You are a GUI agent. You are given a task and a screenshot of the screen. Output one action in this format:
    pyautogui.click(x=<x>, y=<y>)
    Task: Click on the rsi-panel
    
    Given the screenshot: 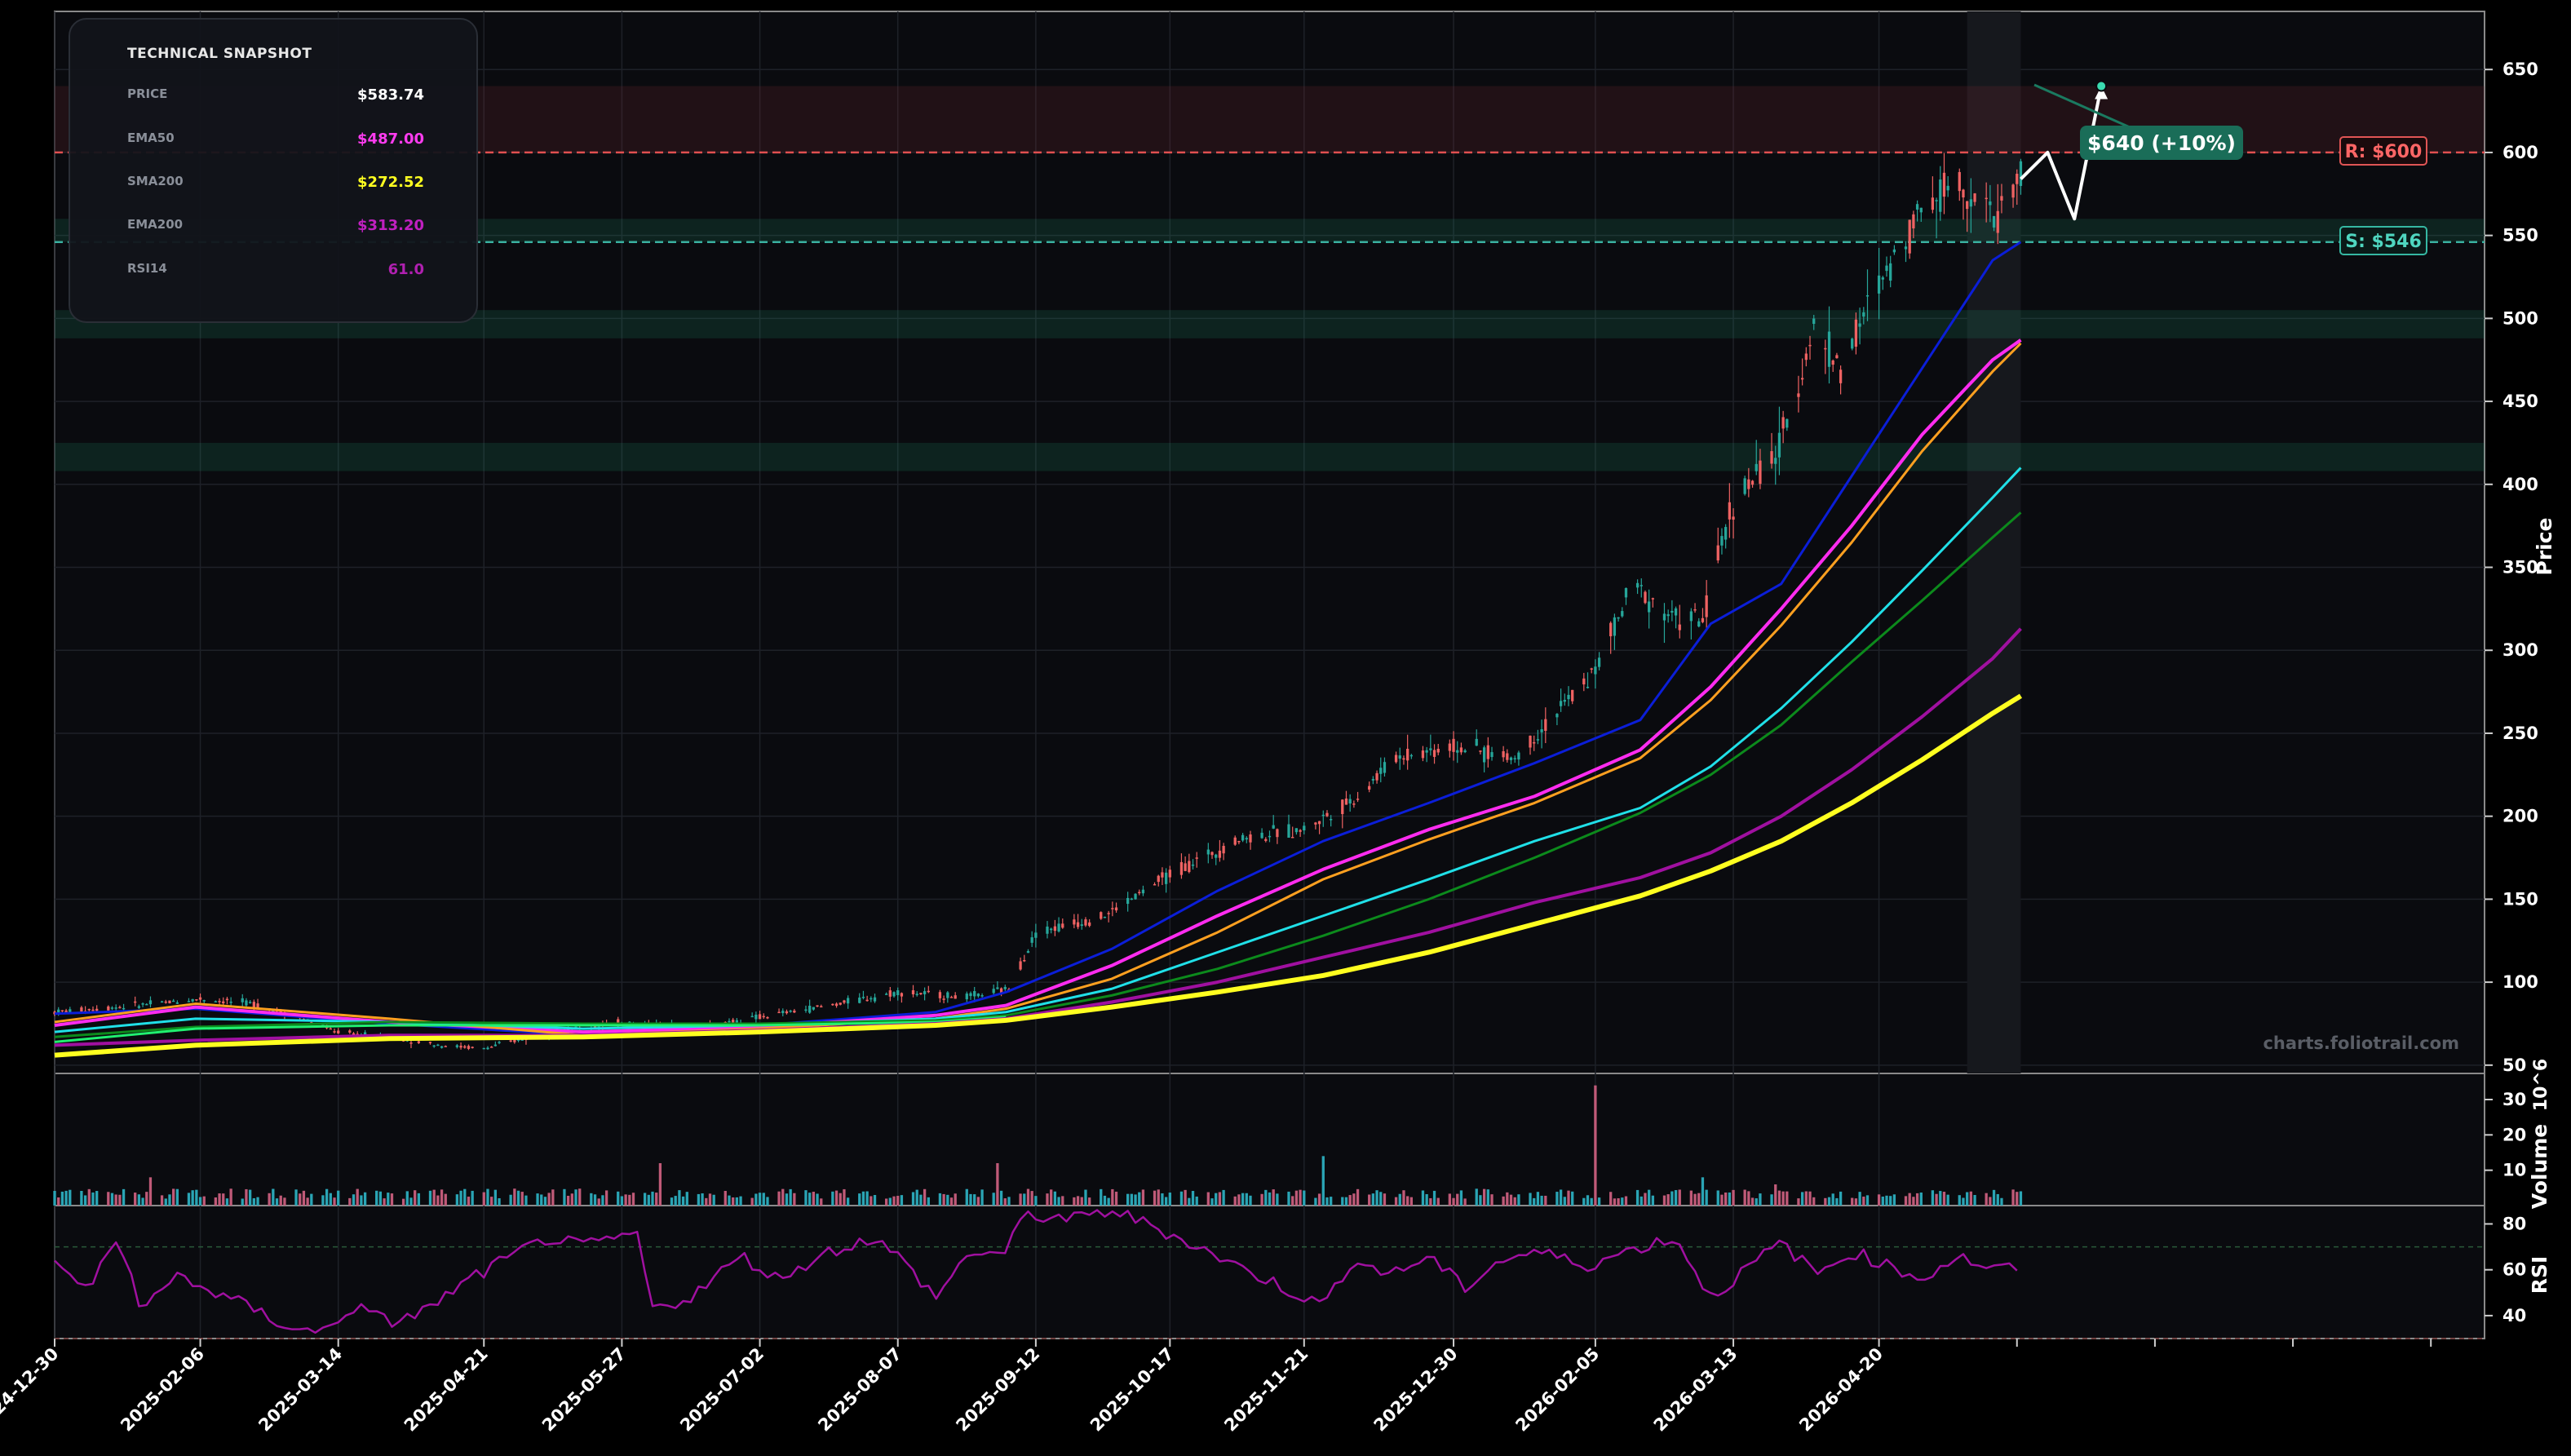 What is the action you would take?
    pyautogui.click(x=1269, y=1272)
    